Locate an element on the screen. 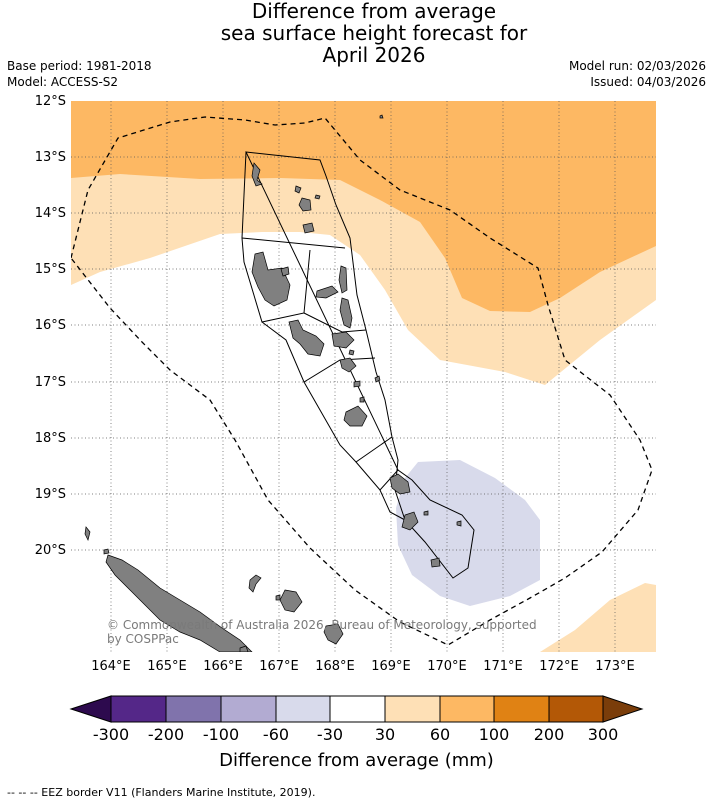 Image resolution: width=713 pixels, height=804 pixels. island-hunter is located at coordinates (381, 116).